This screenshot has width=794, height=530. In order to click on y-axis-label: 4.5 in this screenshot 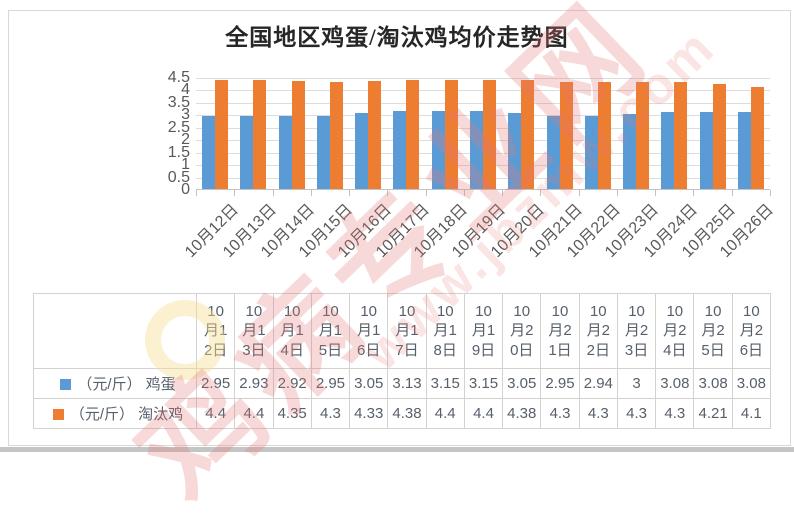, I will do `click(178, 77)`.